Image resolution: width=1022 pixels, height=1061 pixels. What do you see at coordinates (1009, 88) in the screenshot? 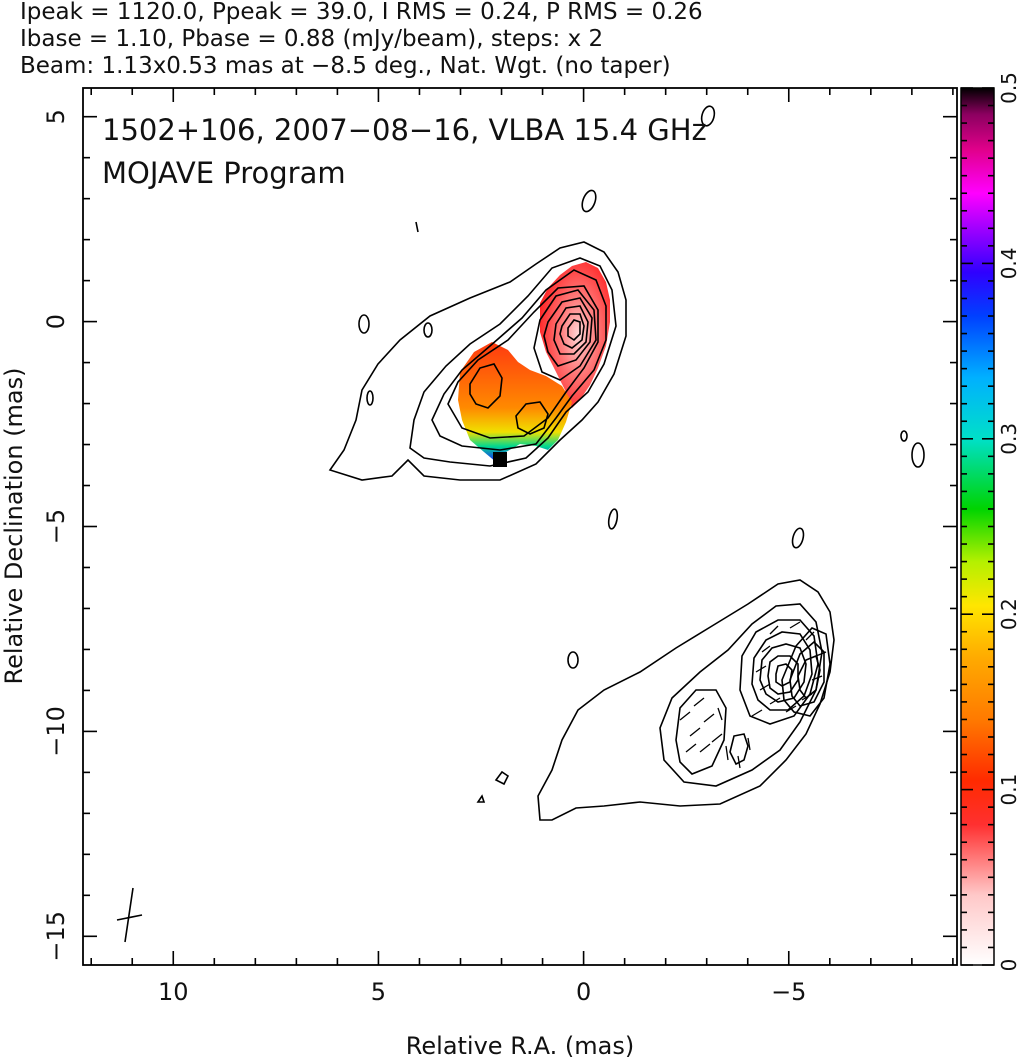
I see `colorbar-tick-label: 0.5` at bounding box center [1009, 88].